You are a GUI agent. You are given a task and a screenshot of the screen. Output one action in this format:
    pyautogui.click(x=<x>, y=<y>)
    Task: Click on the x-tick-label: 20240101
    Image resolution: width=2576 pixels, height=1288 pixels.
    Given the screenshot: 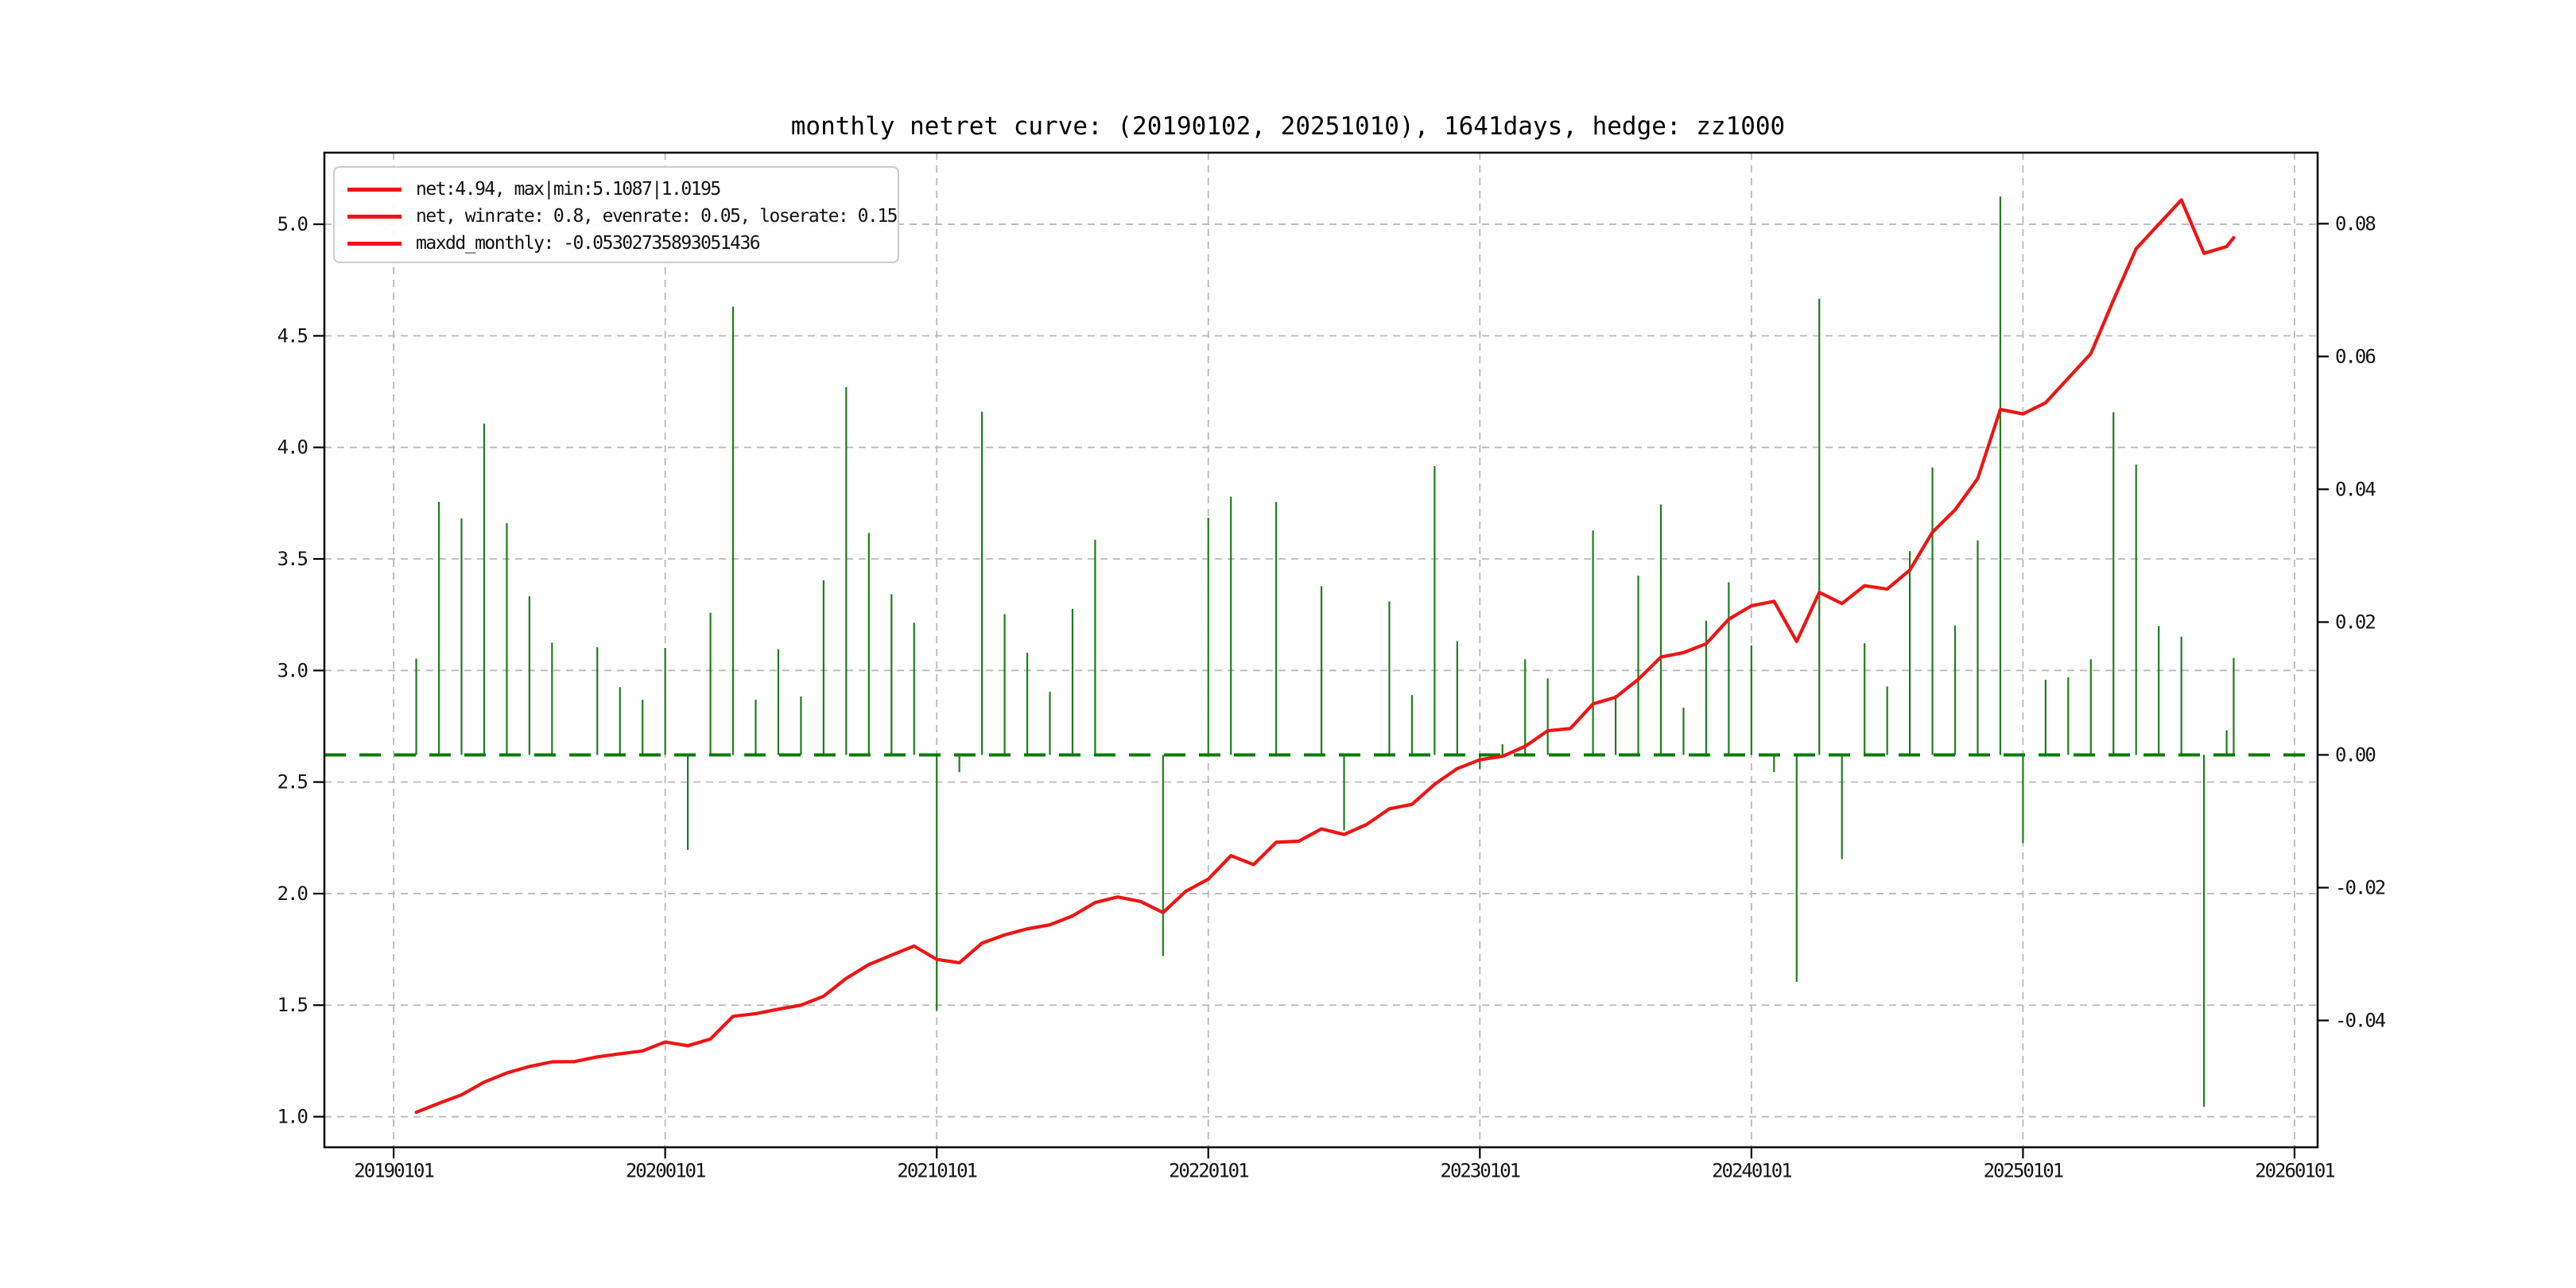 What is the action you would take?
    pyautogui.click(x=1752, y=1171)
    